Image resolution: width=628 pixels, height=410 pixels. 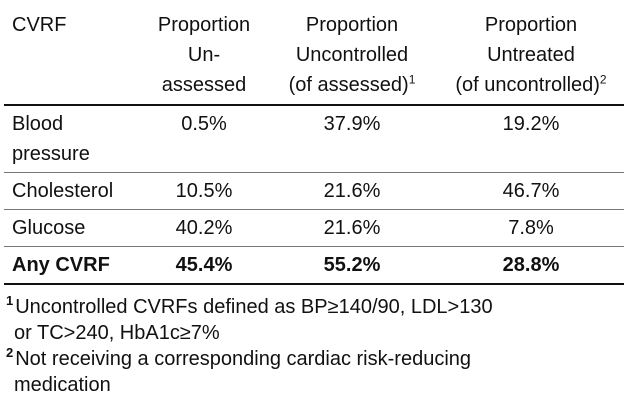 I want to click on header-line-text: (of assessed), so click(x=348, y=85).